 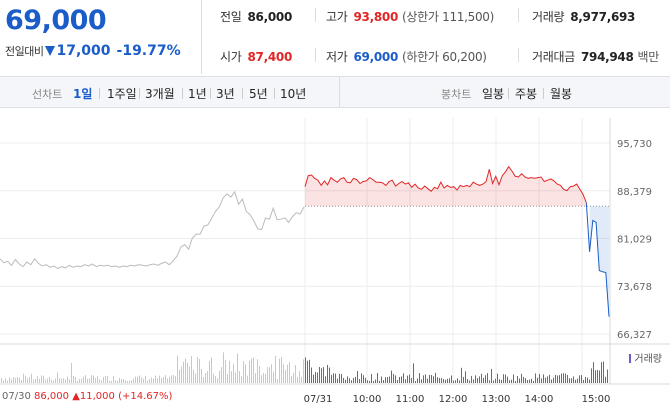 I want to click on tab-5y: 5년, so click(x=258, y=94).